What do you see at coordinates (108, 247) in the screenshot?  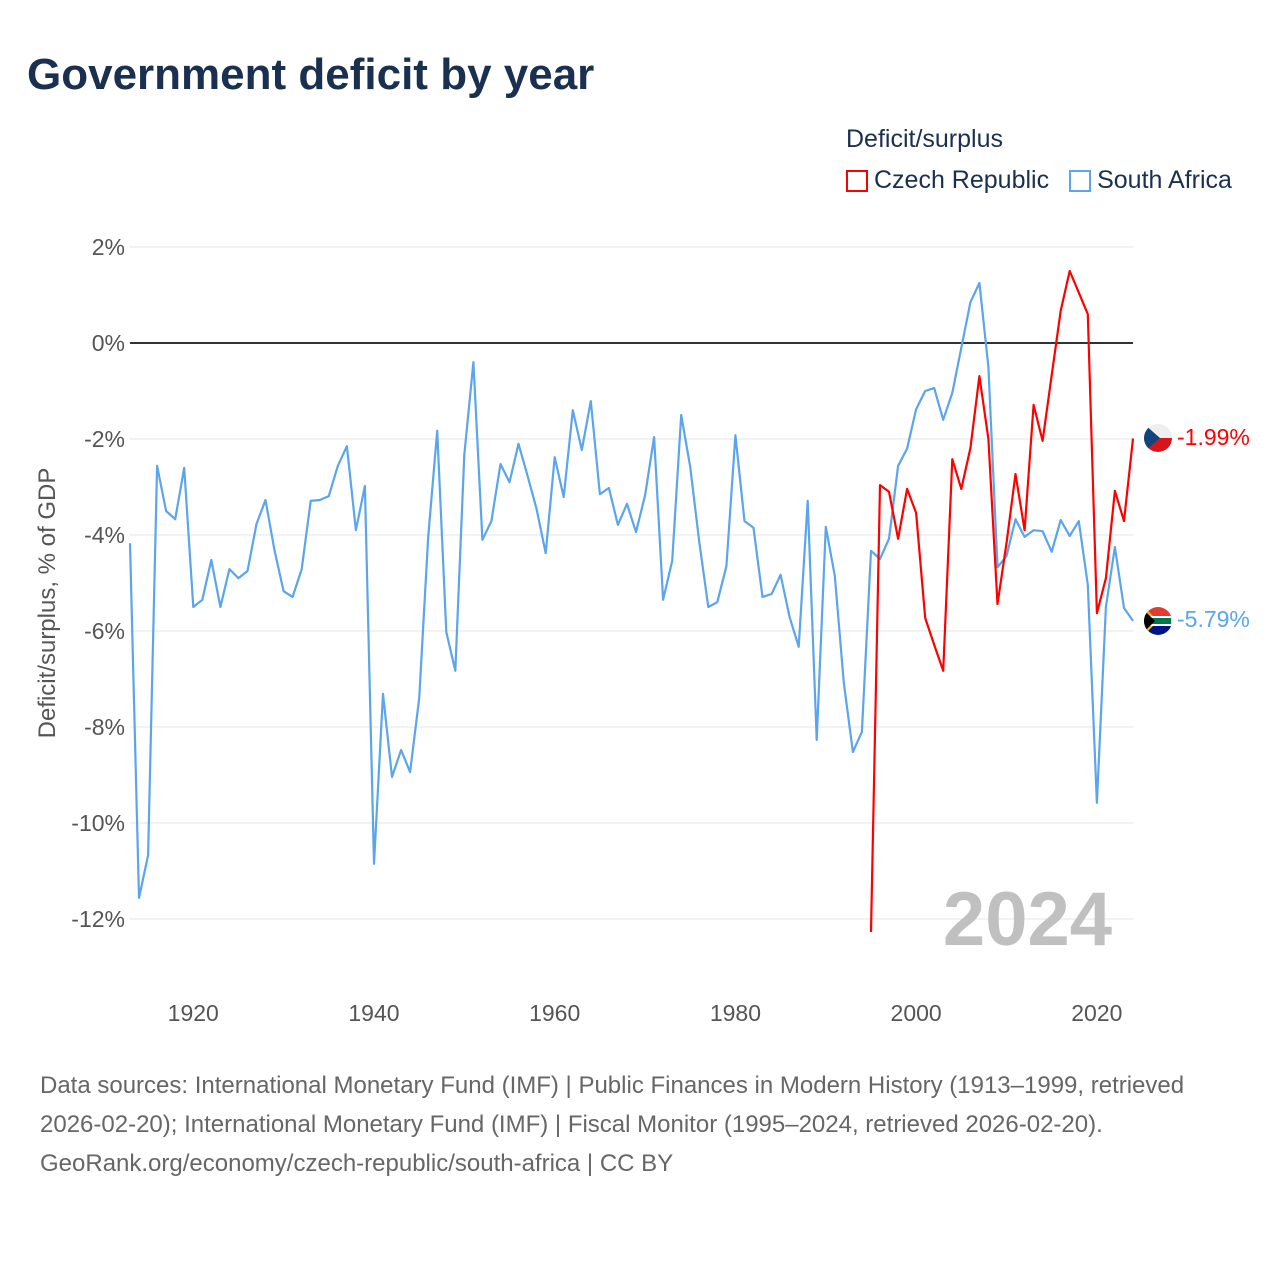 I see `y-tick-label: 2%` at bounding box center [108, 247].